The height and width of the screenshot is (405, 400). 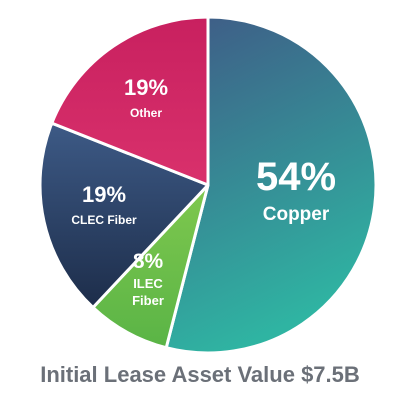 I want to click on slice-percent-label-copper: 54%, so click(x=296, y=177).